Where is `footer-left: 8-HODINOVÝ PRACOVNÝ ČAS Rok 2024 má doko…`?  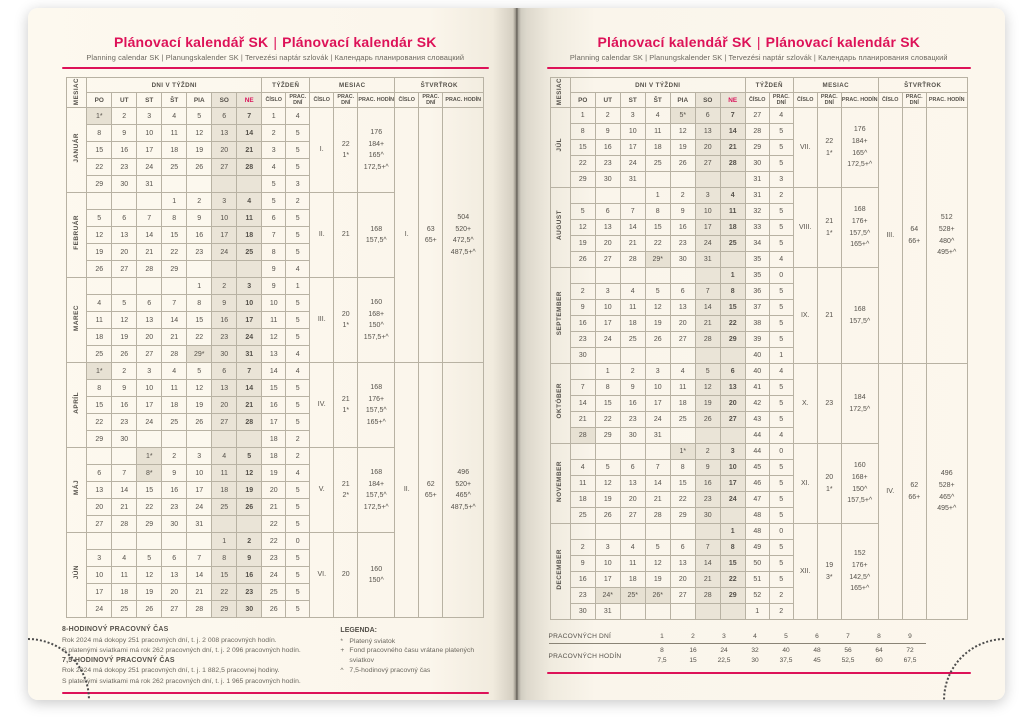 footer-left: 8-HODINOVÝ PRACOVNÝ ČAS Rok 2024 má doko… is located at coordinates (275, 656).